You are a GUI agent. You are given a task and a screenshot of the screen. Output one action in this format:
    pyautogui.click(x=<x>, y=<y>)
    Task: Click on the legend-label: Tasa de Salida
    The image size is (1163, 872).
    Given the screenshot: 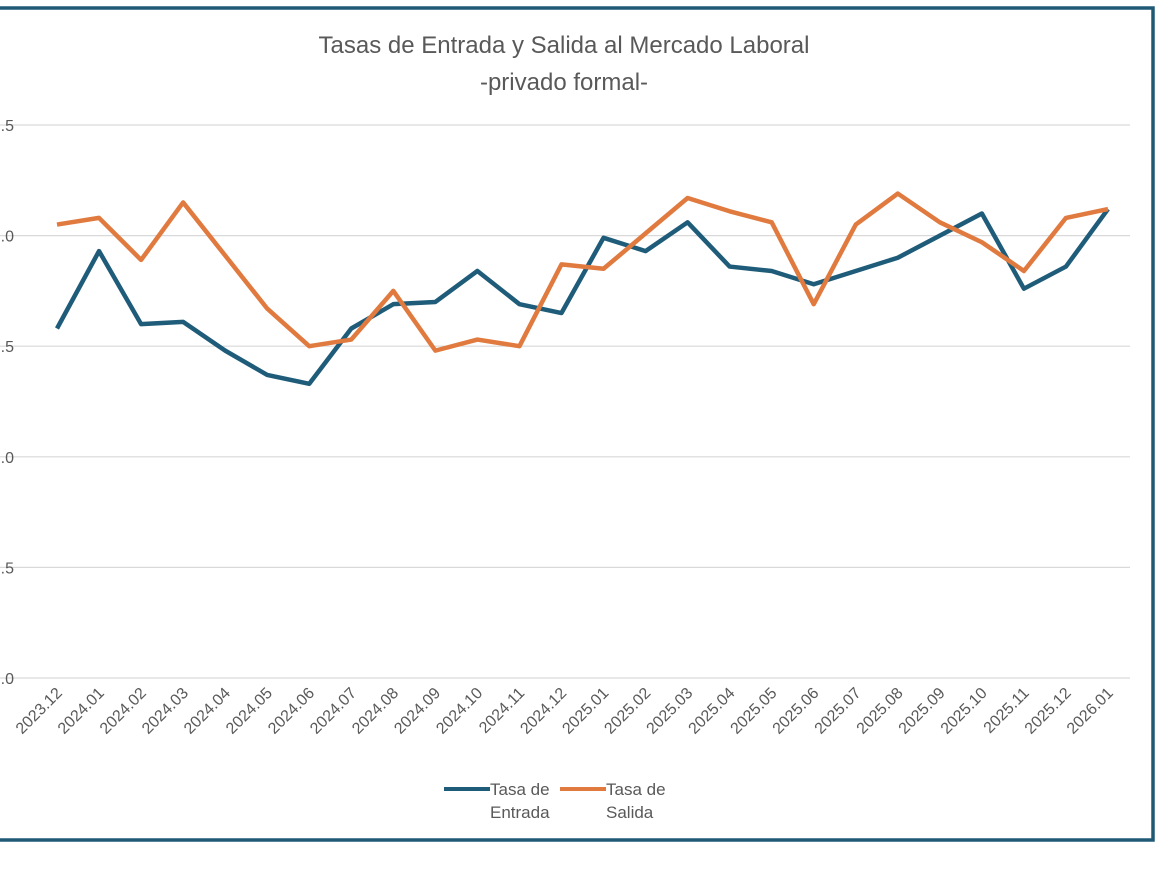 What is the action you would take?
    pyautogui.click(x=636, y=801)
    